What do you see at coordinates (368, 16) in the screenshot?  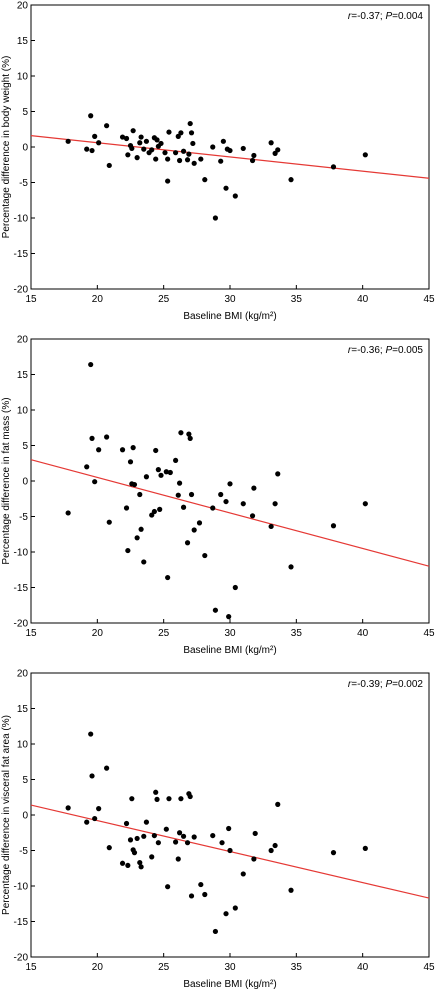 I see `r-value: =-0.37;` at bounding box center [368, 16].